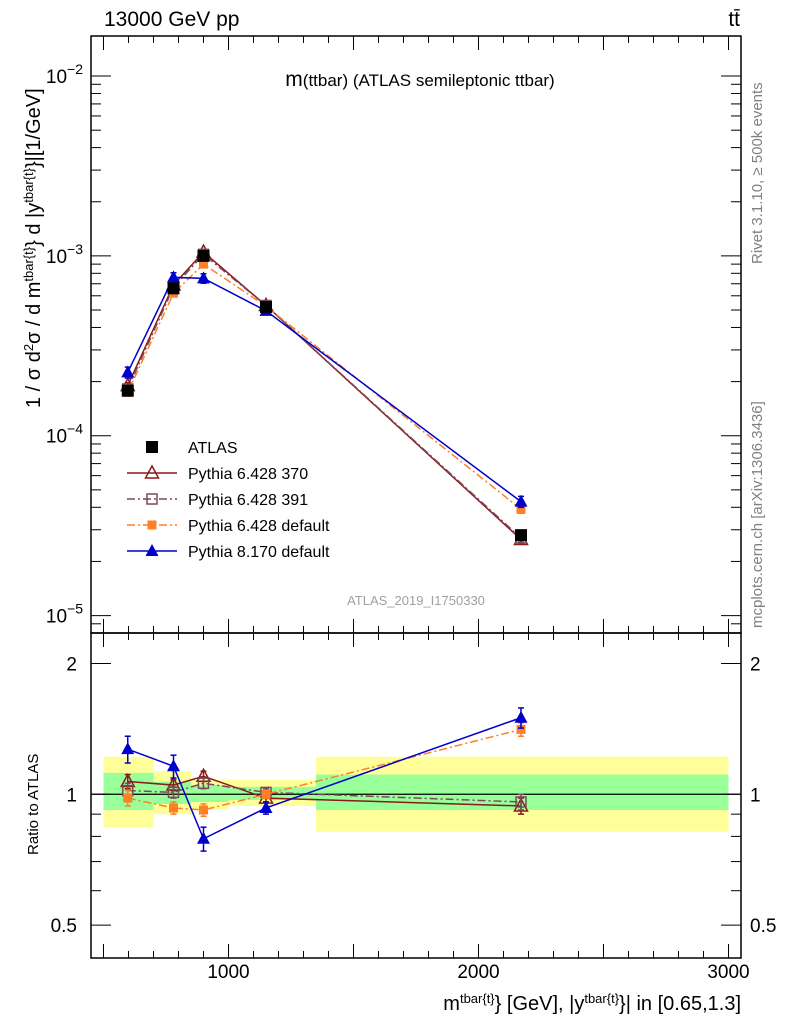 This screenshot has height=1024, width=786. What do you see at coordinates (419, 79) in the screenshot?
I see `chart-title: m(ttbar) (ATLAS semileptonic ttbar)` at bounding box center [419, 79].